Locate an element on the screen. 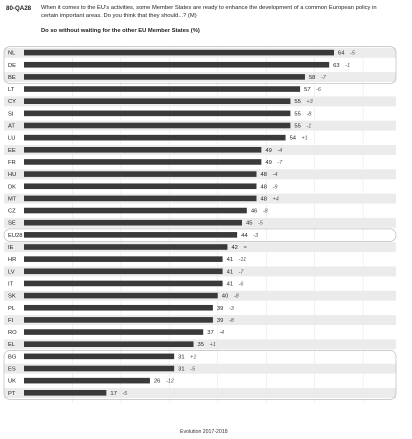 This screenshot has height=439, width=412. category-label: FI is located at coordinates (11, 321).